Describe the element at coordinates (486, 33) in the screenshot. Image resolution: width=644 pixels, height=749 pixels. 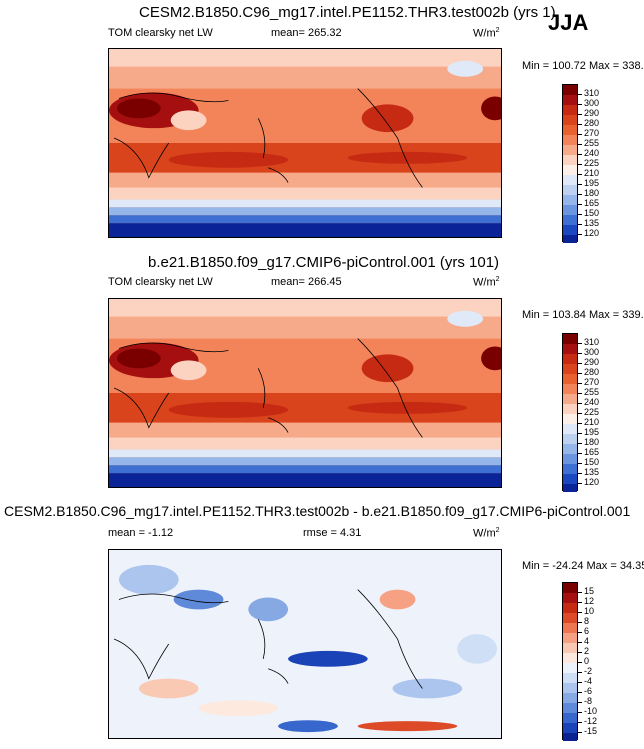
I see `panel-1-units: W/m2` at that location.